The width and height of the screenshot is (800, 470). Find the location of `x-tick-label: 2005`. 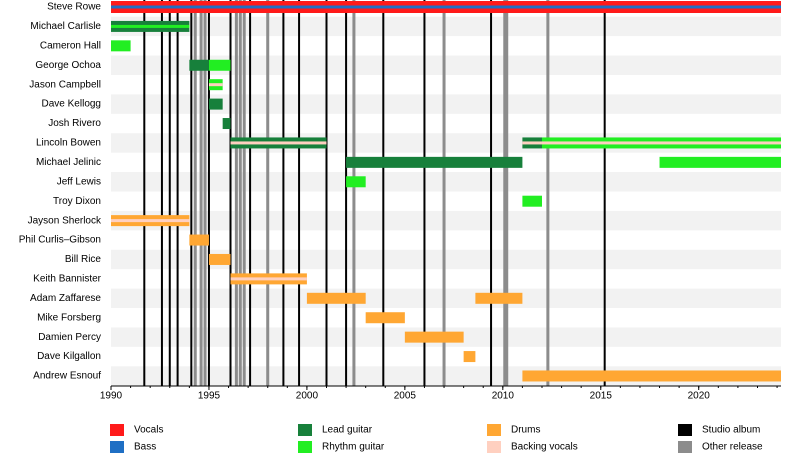

x-tick-label: 2005 is located at coordinates (405, 396).